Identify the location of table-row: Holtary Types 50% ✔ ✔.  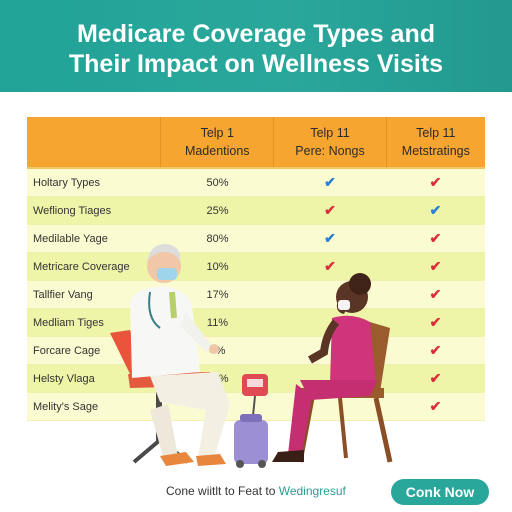
(256, 183).